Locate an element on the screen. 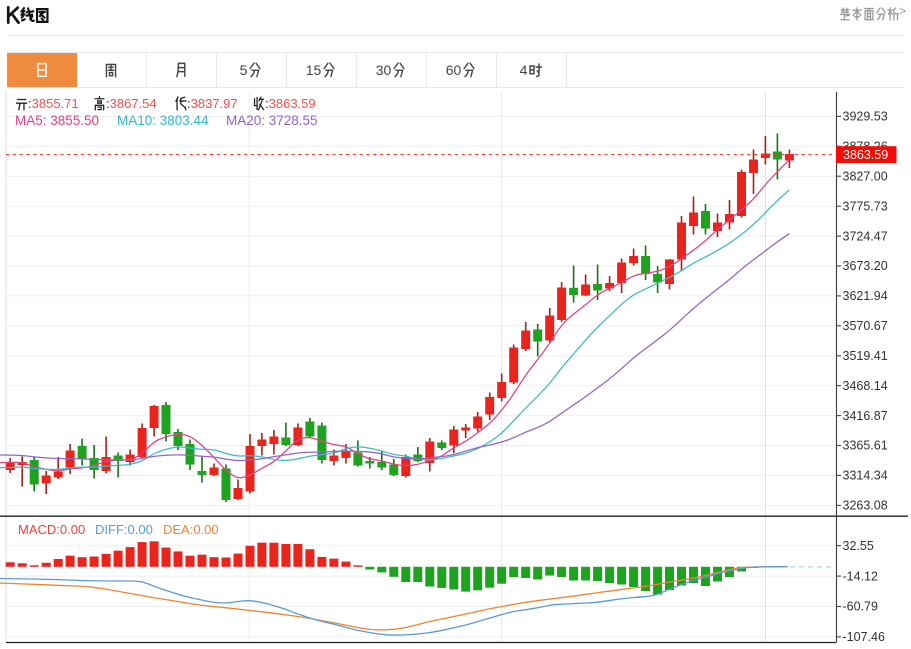 This screenshot has width=911, height=649. svg-text: -60.79 is located at coordinates (860, 607).